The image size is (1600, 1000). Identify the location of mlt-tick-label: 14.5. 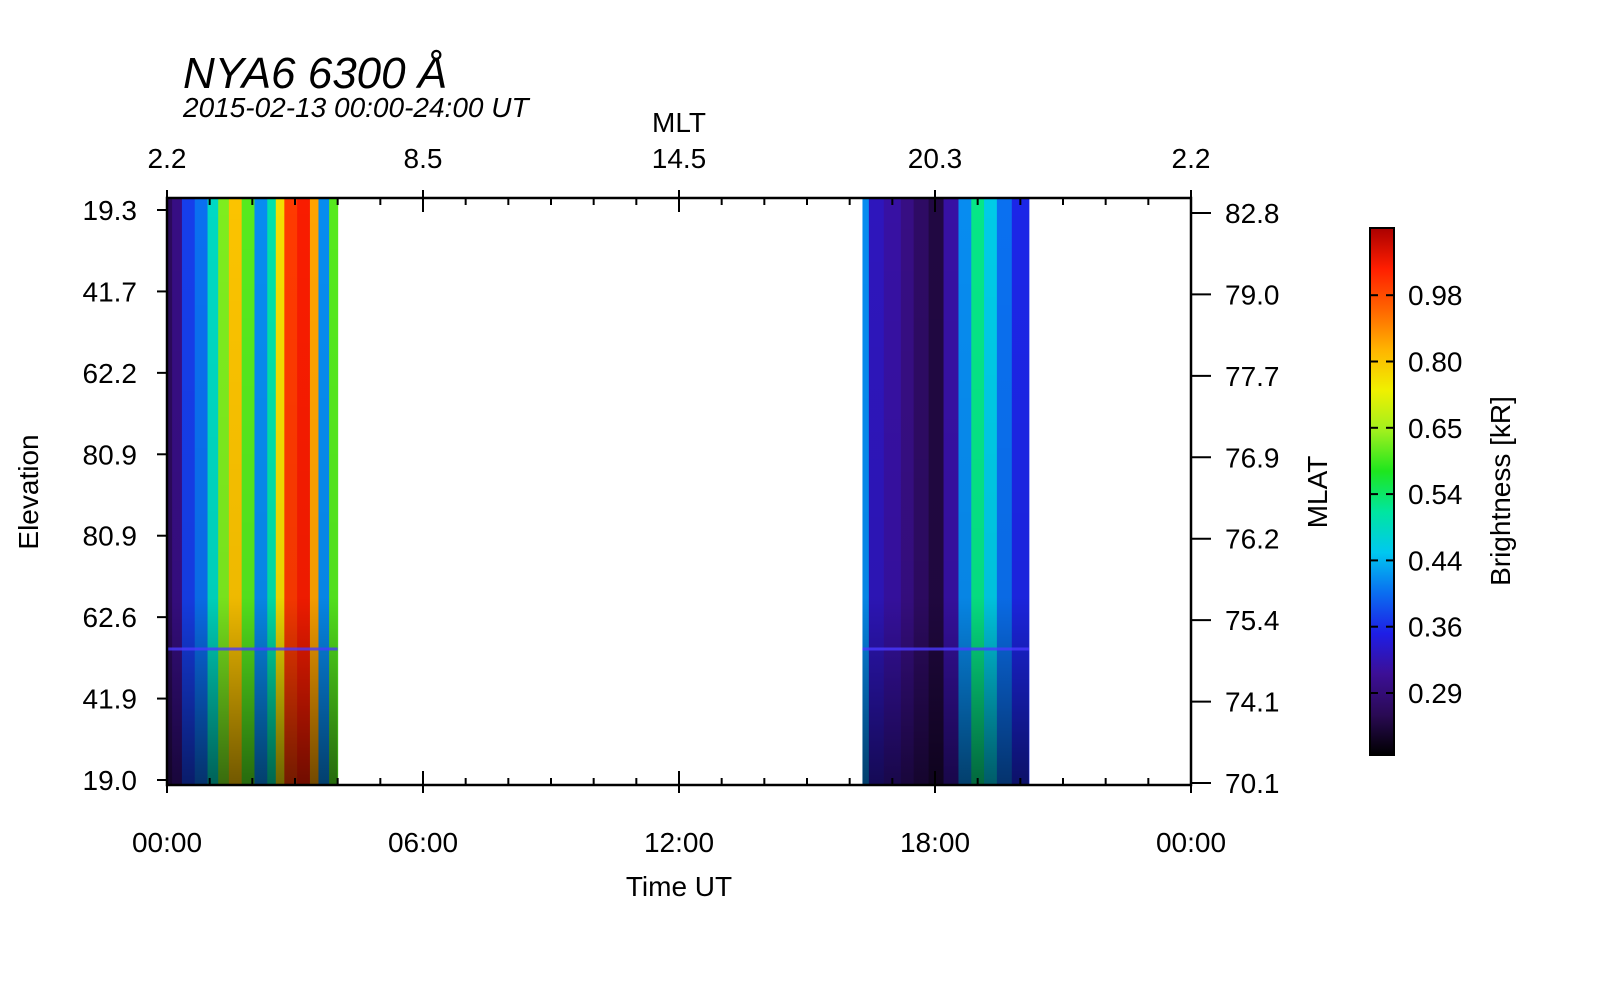
(679, 158).